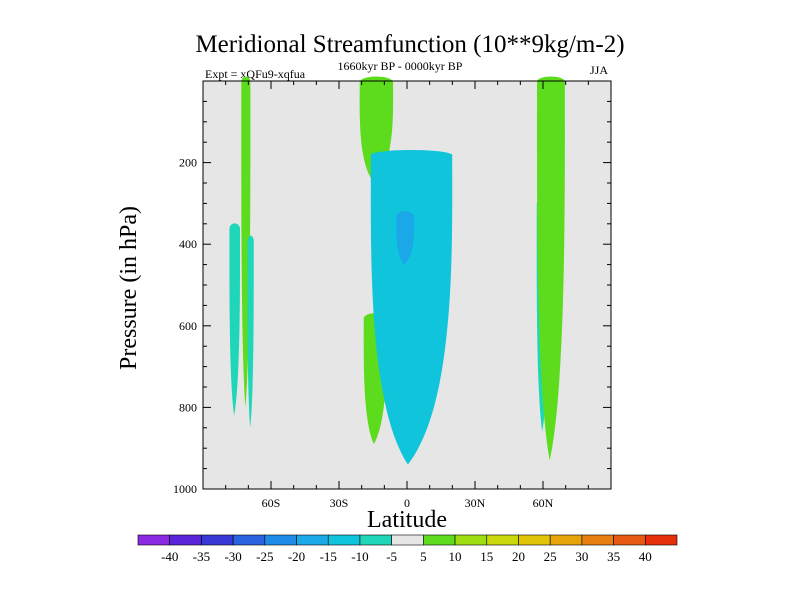 Image resolution: width=800 pixels, height=600 pixels. I want to click on colorbar-label: -20, so click(296, 556).